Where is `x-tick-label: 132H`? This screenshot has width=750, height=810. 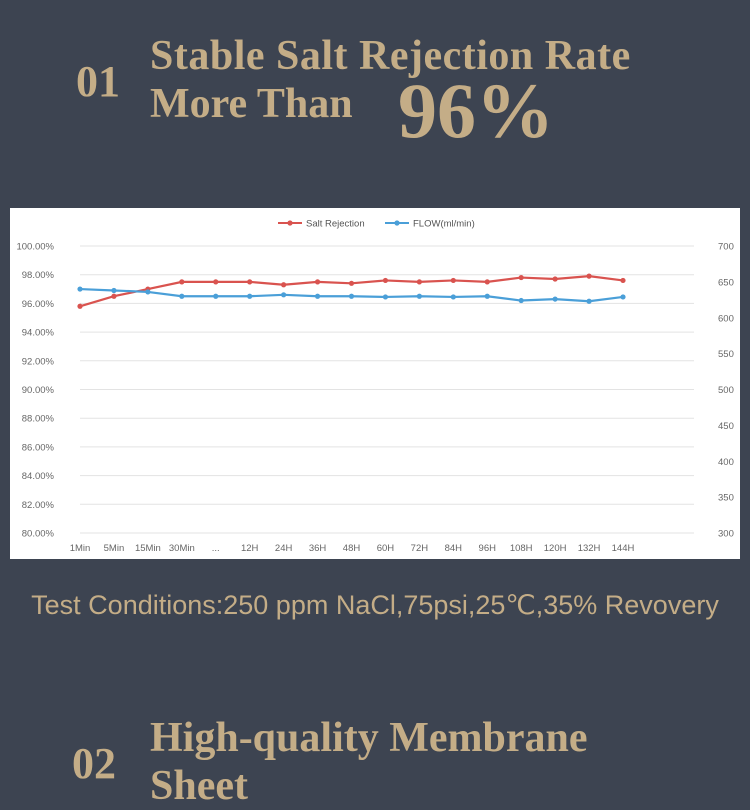 x-tick-label: 132H is located at coordinates (589, 548).